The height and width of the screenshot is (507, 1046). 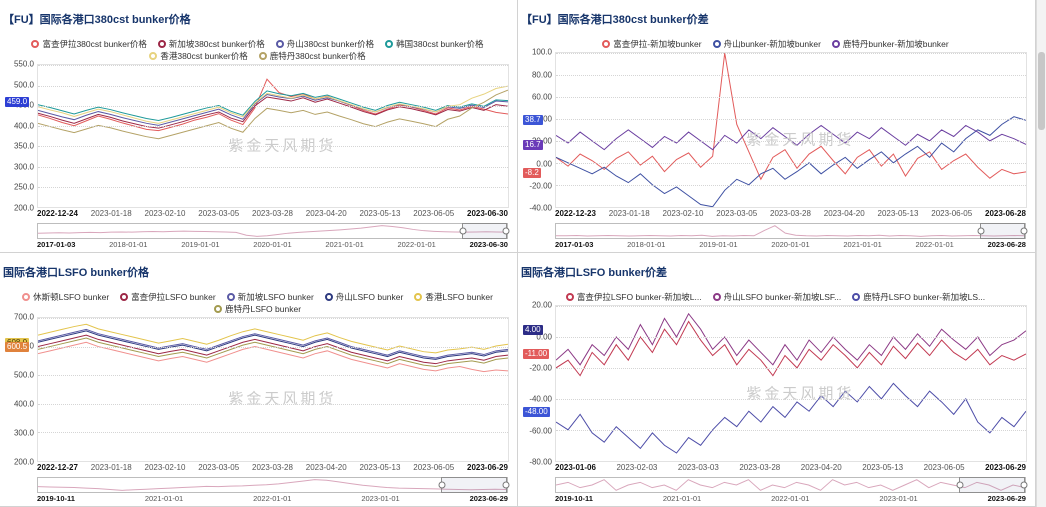 I want to click on legend-label: 富查伊拉-新加坡bunker, so click(x=657, y=44).